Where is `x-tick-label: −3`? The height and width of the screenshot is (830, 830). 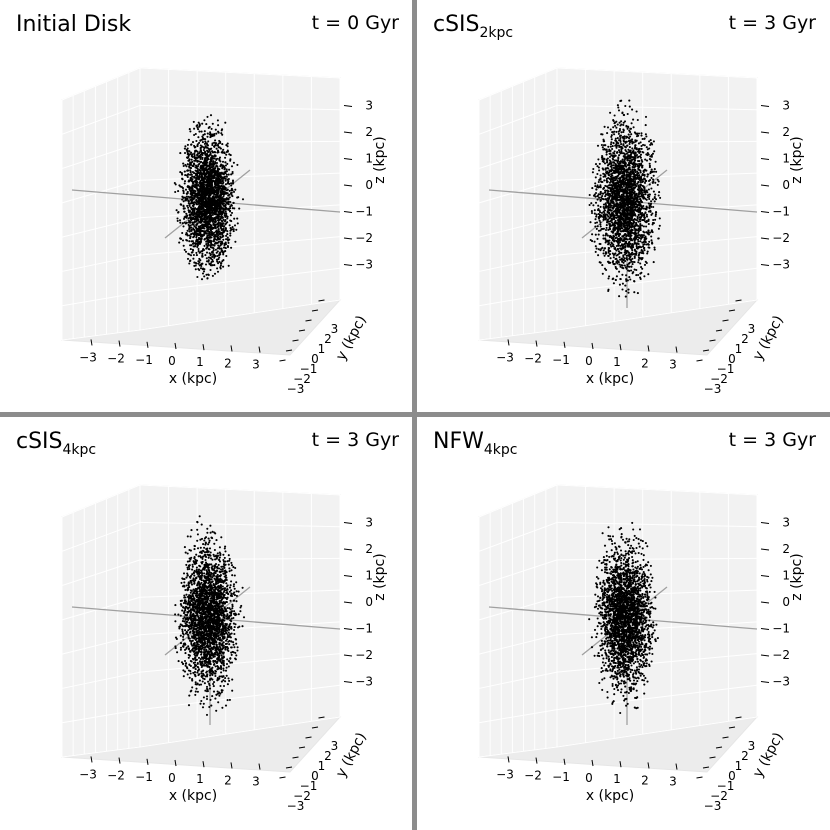
x-tick-label: −3 is located at coordinates (88, 357).